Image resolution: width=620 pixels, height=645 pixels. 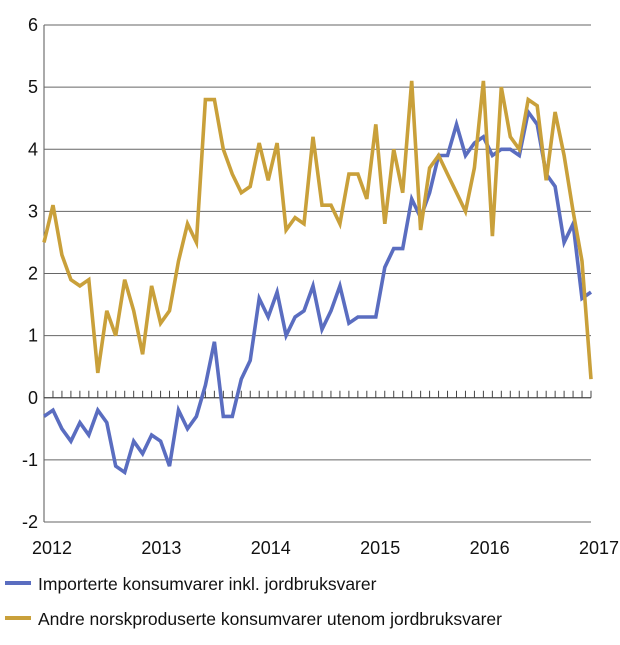 What do you see at coordinates (161, 548) in the screenshot?
I see `x-tick-label: 2013` at bounding box center [161, 548].